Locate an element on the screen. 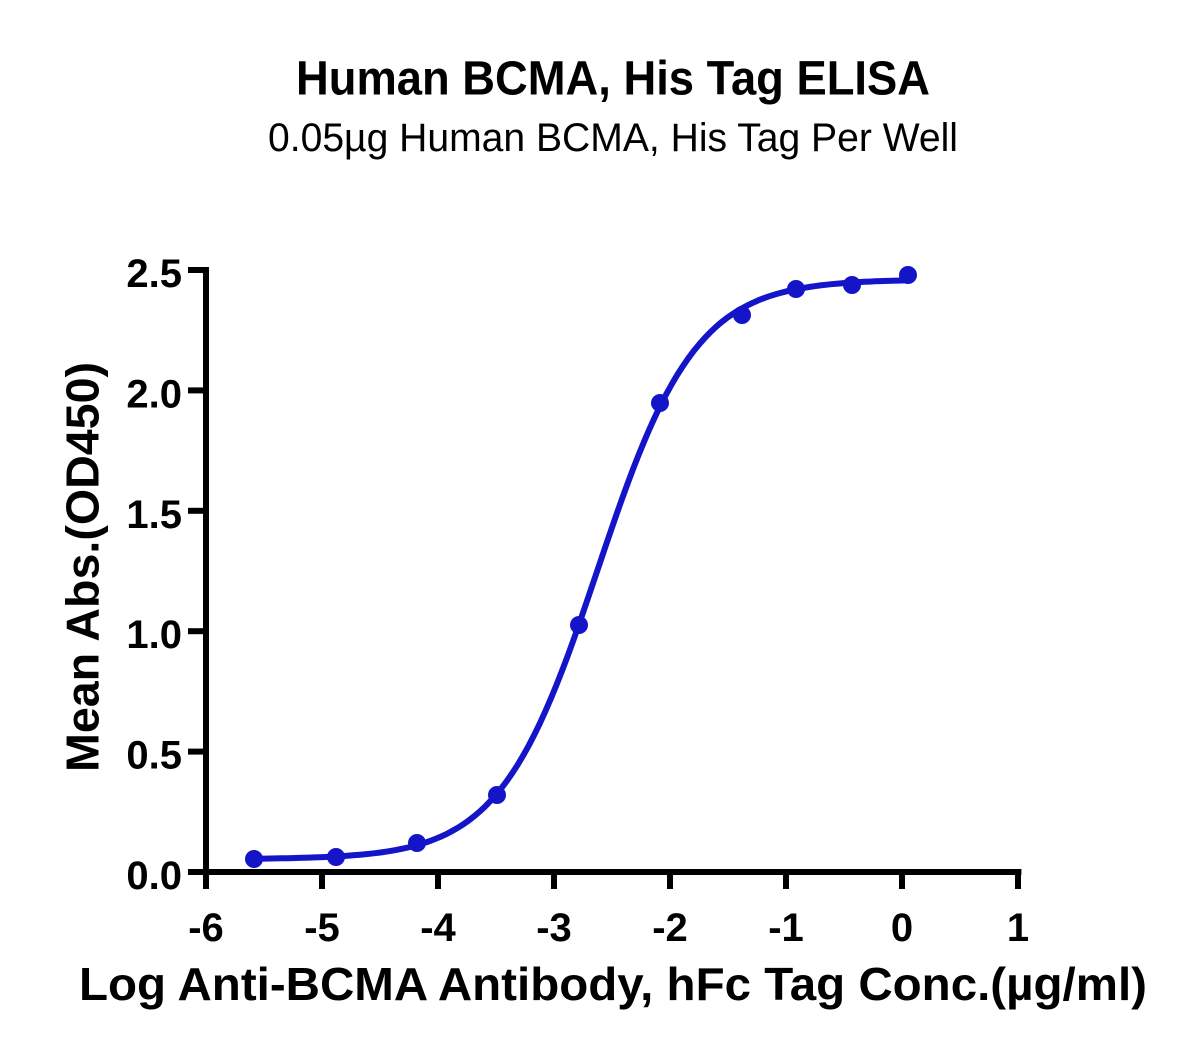  svg-text: 1.0 is located at coordinates (154, 635).